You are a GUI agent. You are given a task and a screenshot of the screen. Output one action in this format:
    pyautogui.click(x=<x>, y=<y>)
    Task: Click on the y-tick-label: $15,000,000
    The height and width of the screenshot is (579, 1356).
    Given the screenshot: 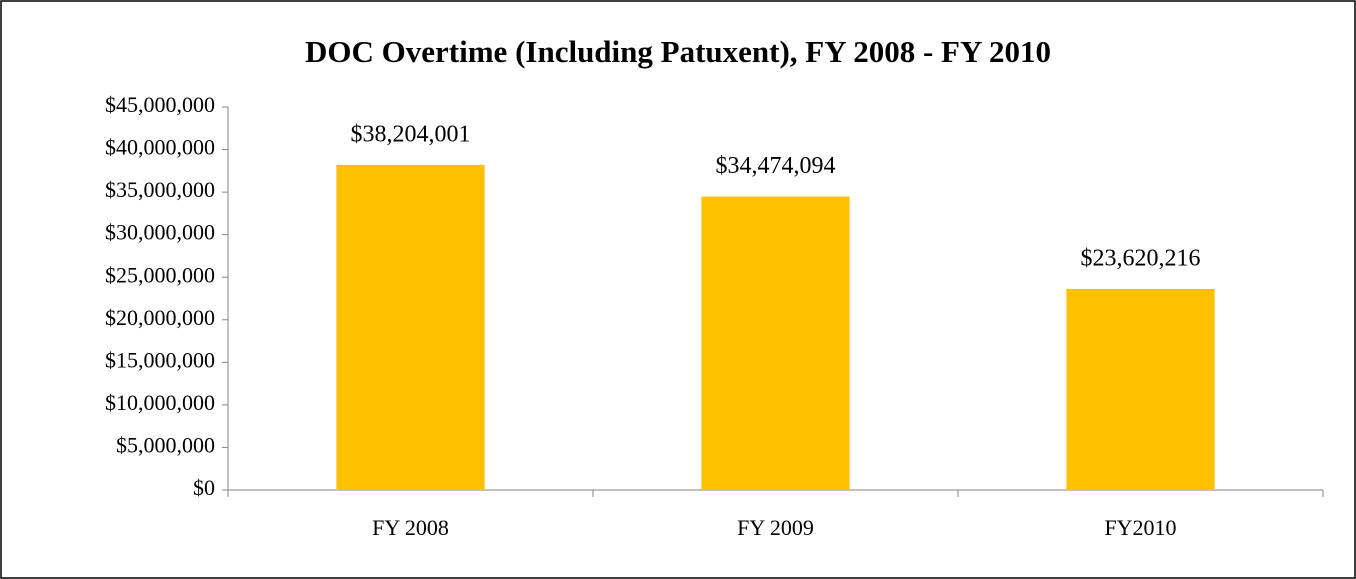 What is the action you would take?
    pyautogui.click(x=160, y=359)
    